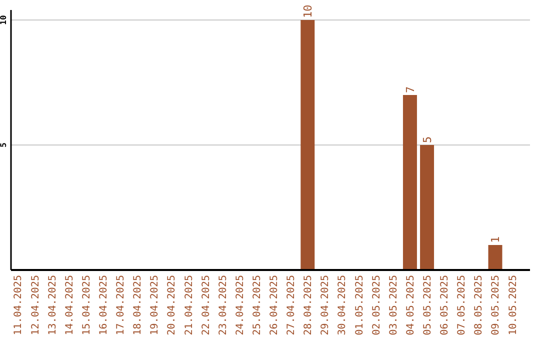  I want to click on x-tick-label: 15.04.2025, so click(86, 305).